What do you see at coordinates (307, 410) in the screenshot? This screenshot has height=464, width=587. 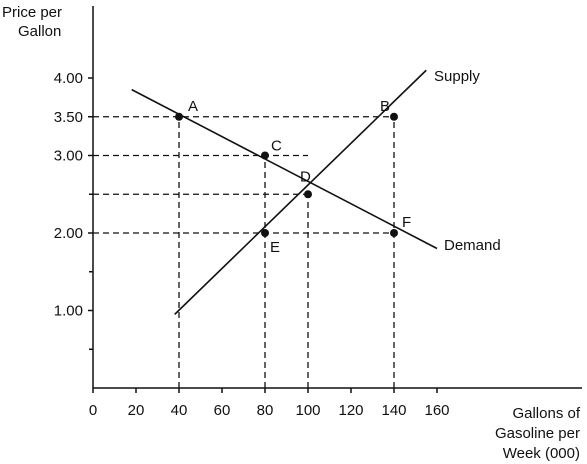 I see `x-tick-label-100: 100` at bounding box center [307, 410].